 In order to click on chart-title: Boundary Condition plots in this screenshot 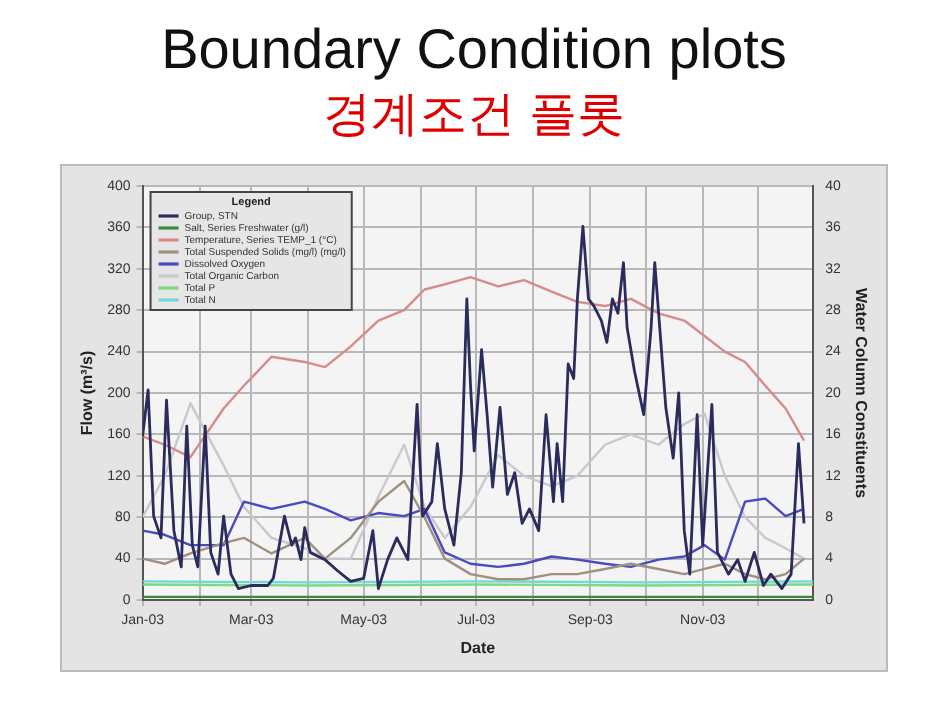, I will do `click(474, 50)`.